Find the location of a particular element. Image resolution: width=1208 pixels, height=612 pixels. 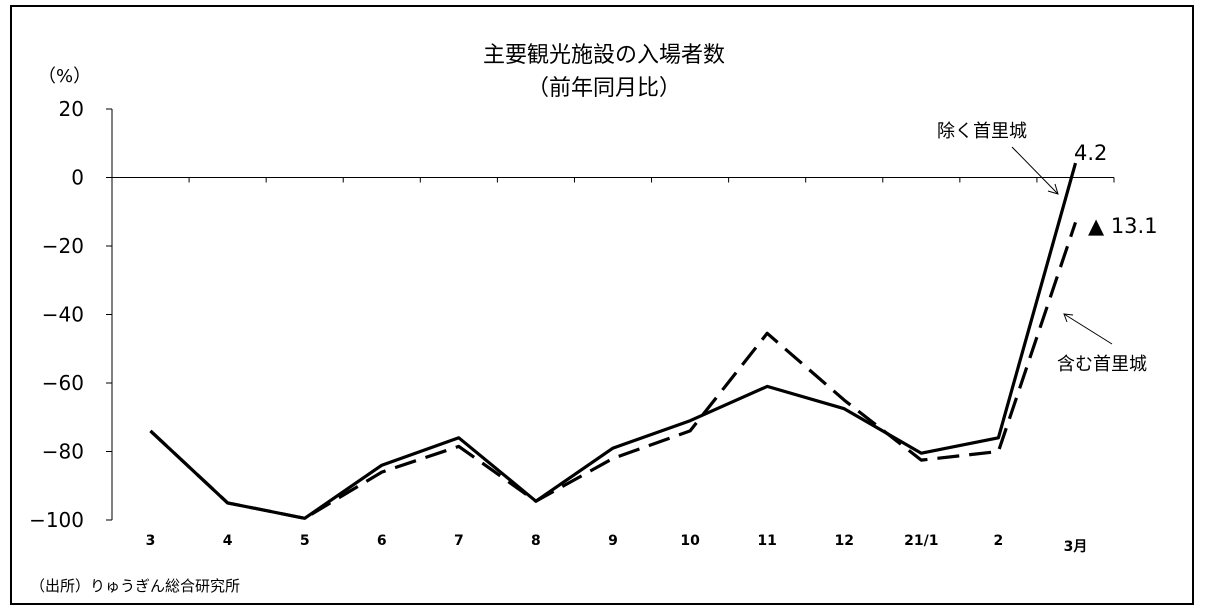

x-tick-label: 5 is located at coordinates (305, 541).